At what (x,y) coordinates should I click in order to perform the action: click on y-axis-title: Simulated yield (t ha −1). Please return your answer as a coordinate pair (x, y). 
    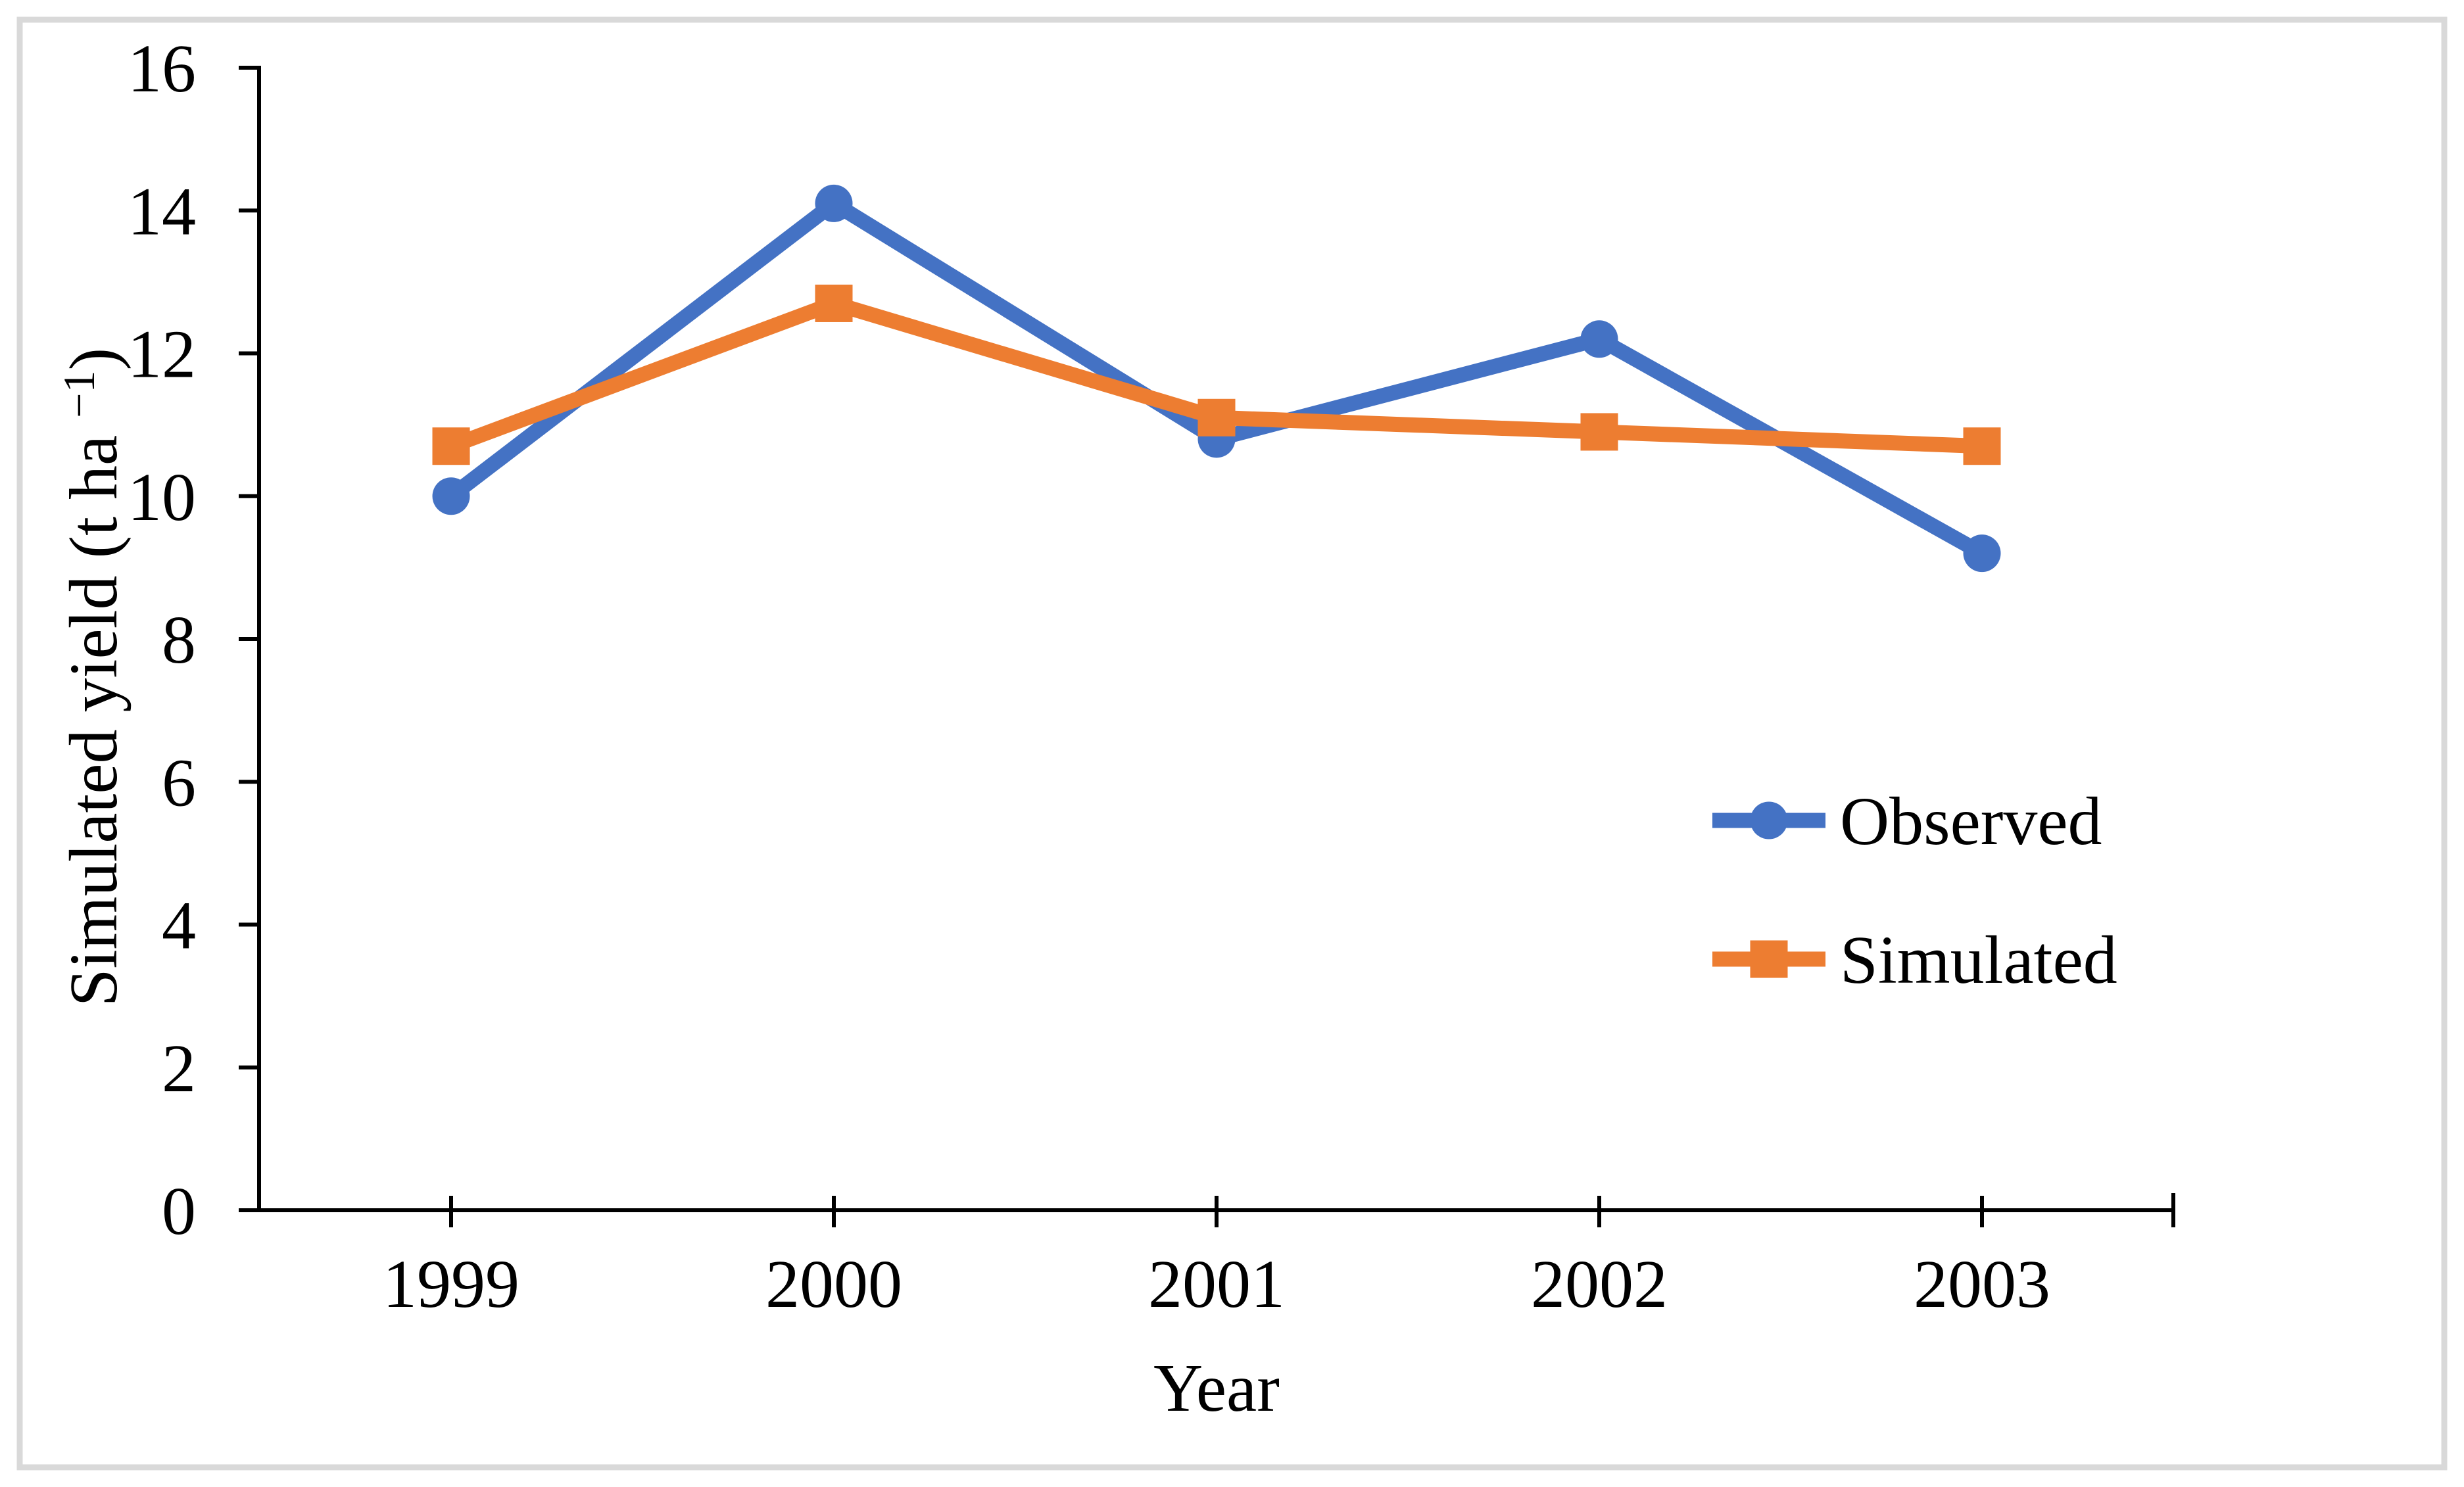
    Looking at the image, I should click on (93, 677).